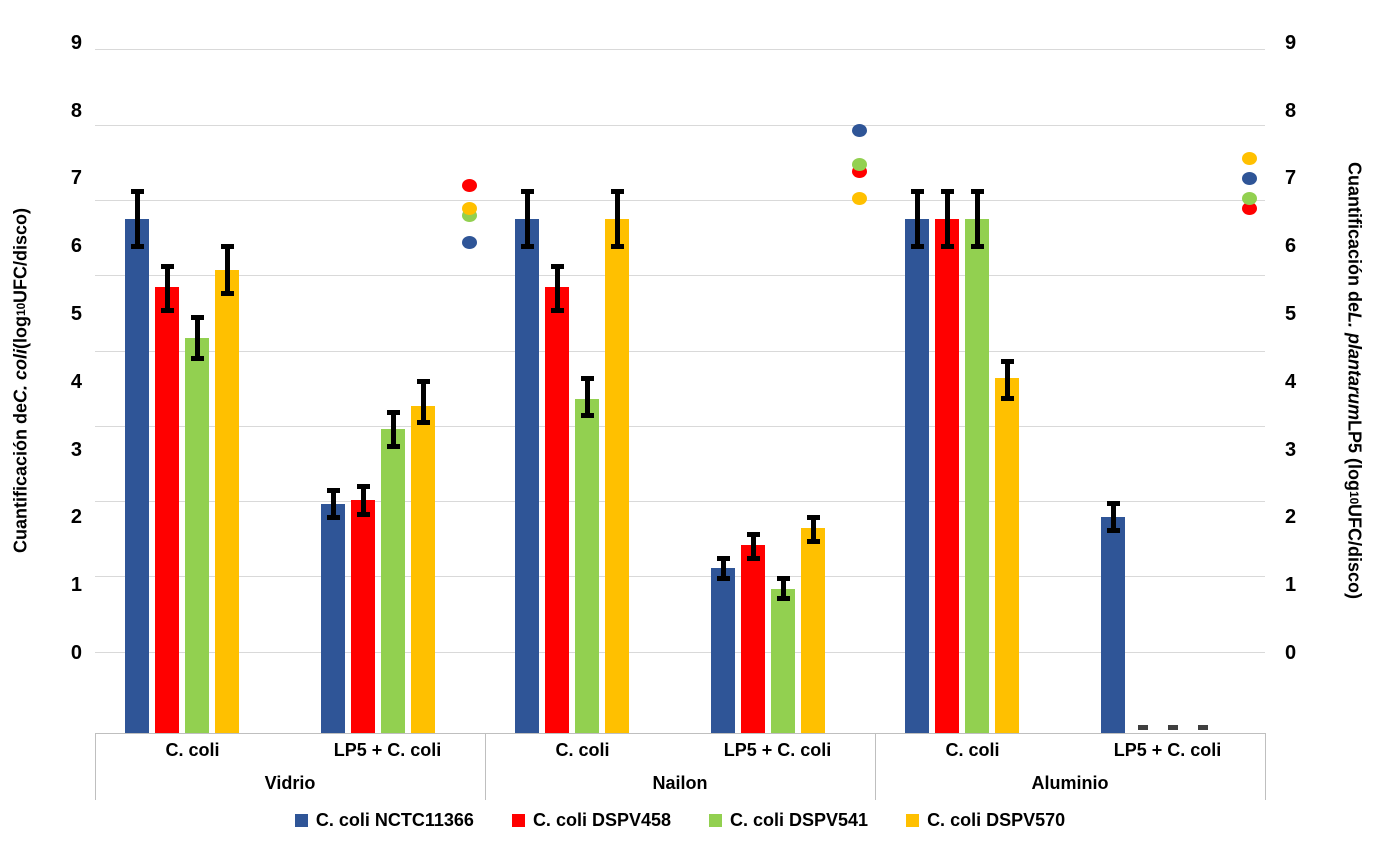  Describe the element at coordinates (76, 381) in the screenshot. I see `left-tick-label-4: 4` at that location.